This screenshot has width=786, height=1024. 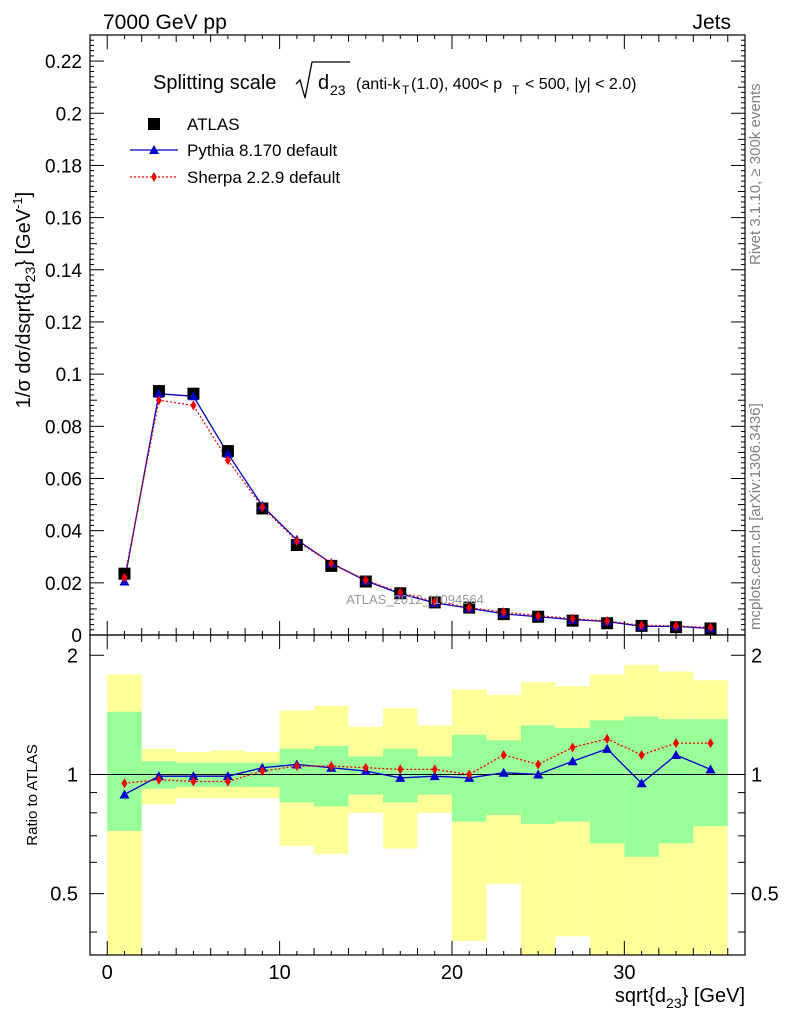 What do you see at coordinates (765, 895) in the screenshot?
I see `ratio-y-tick-label-right: 0.5` at bounding box center [765, 895].